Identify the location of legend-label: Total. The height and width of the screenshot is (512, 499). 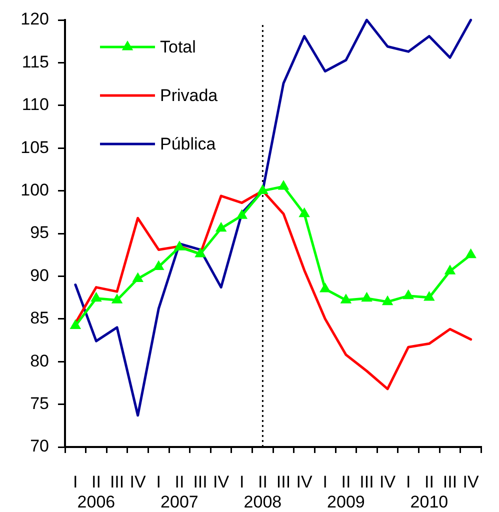
(178, 47).